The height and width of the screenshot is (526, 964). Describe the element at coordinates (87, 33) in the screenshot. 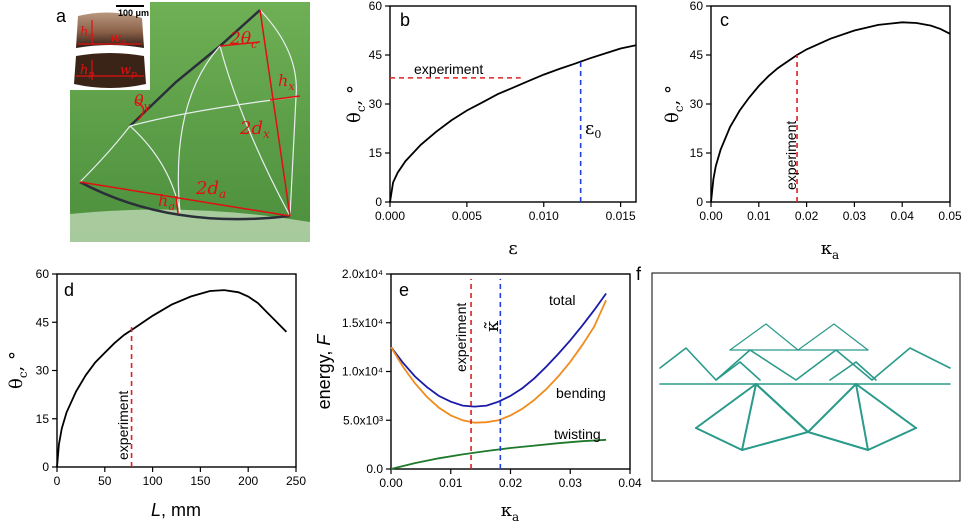

I see `inset-h-a: ha` at that location.